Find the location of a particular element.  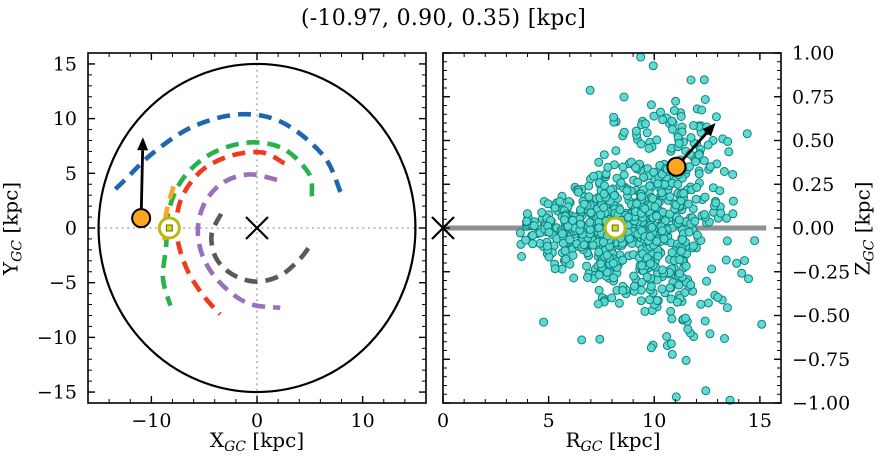

svg-text: 0.25 is located at coordinates (813, 185).